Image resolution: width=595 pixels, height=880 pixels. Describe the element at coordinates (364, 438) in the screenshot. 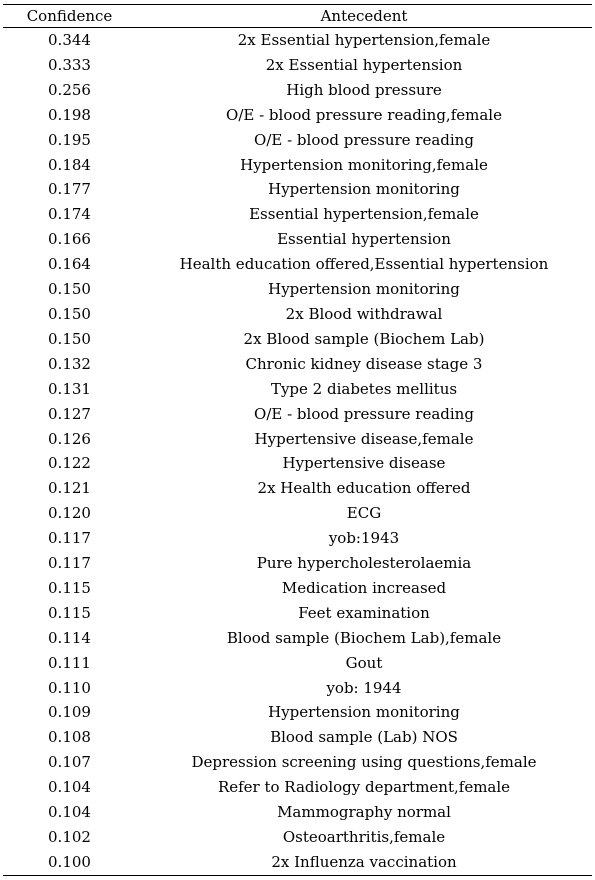

I see `antecedent-cell: Hypertensive disease,female` at that location.